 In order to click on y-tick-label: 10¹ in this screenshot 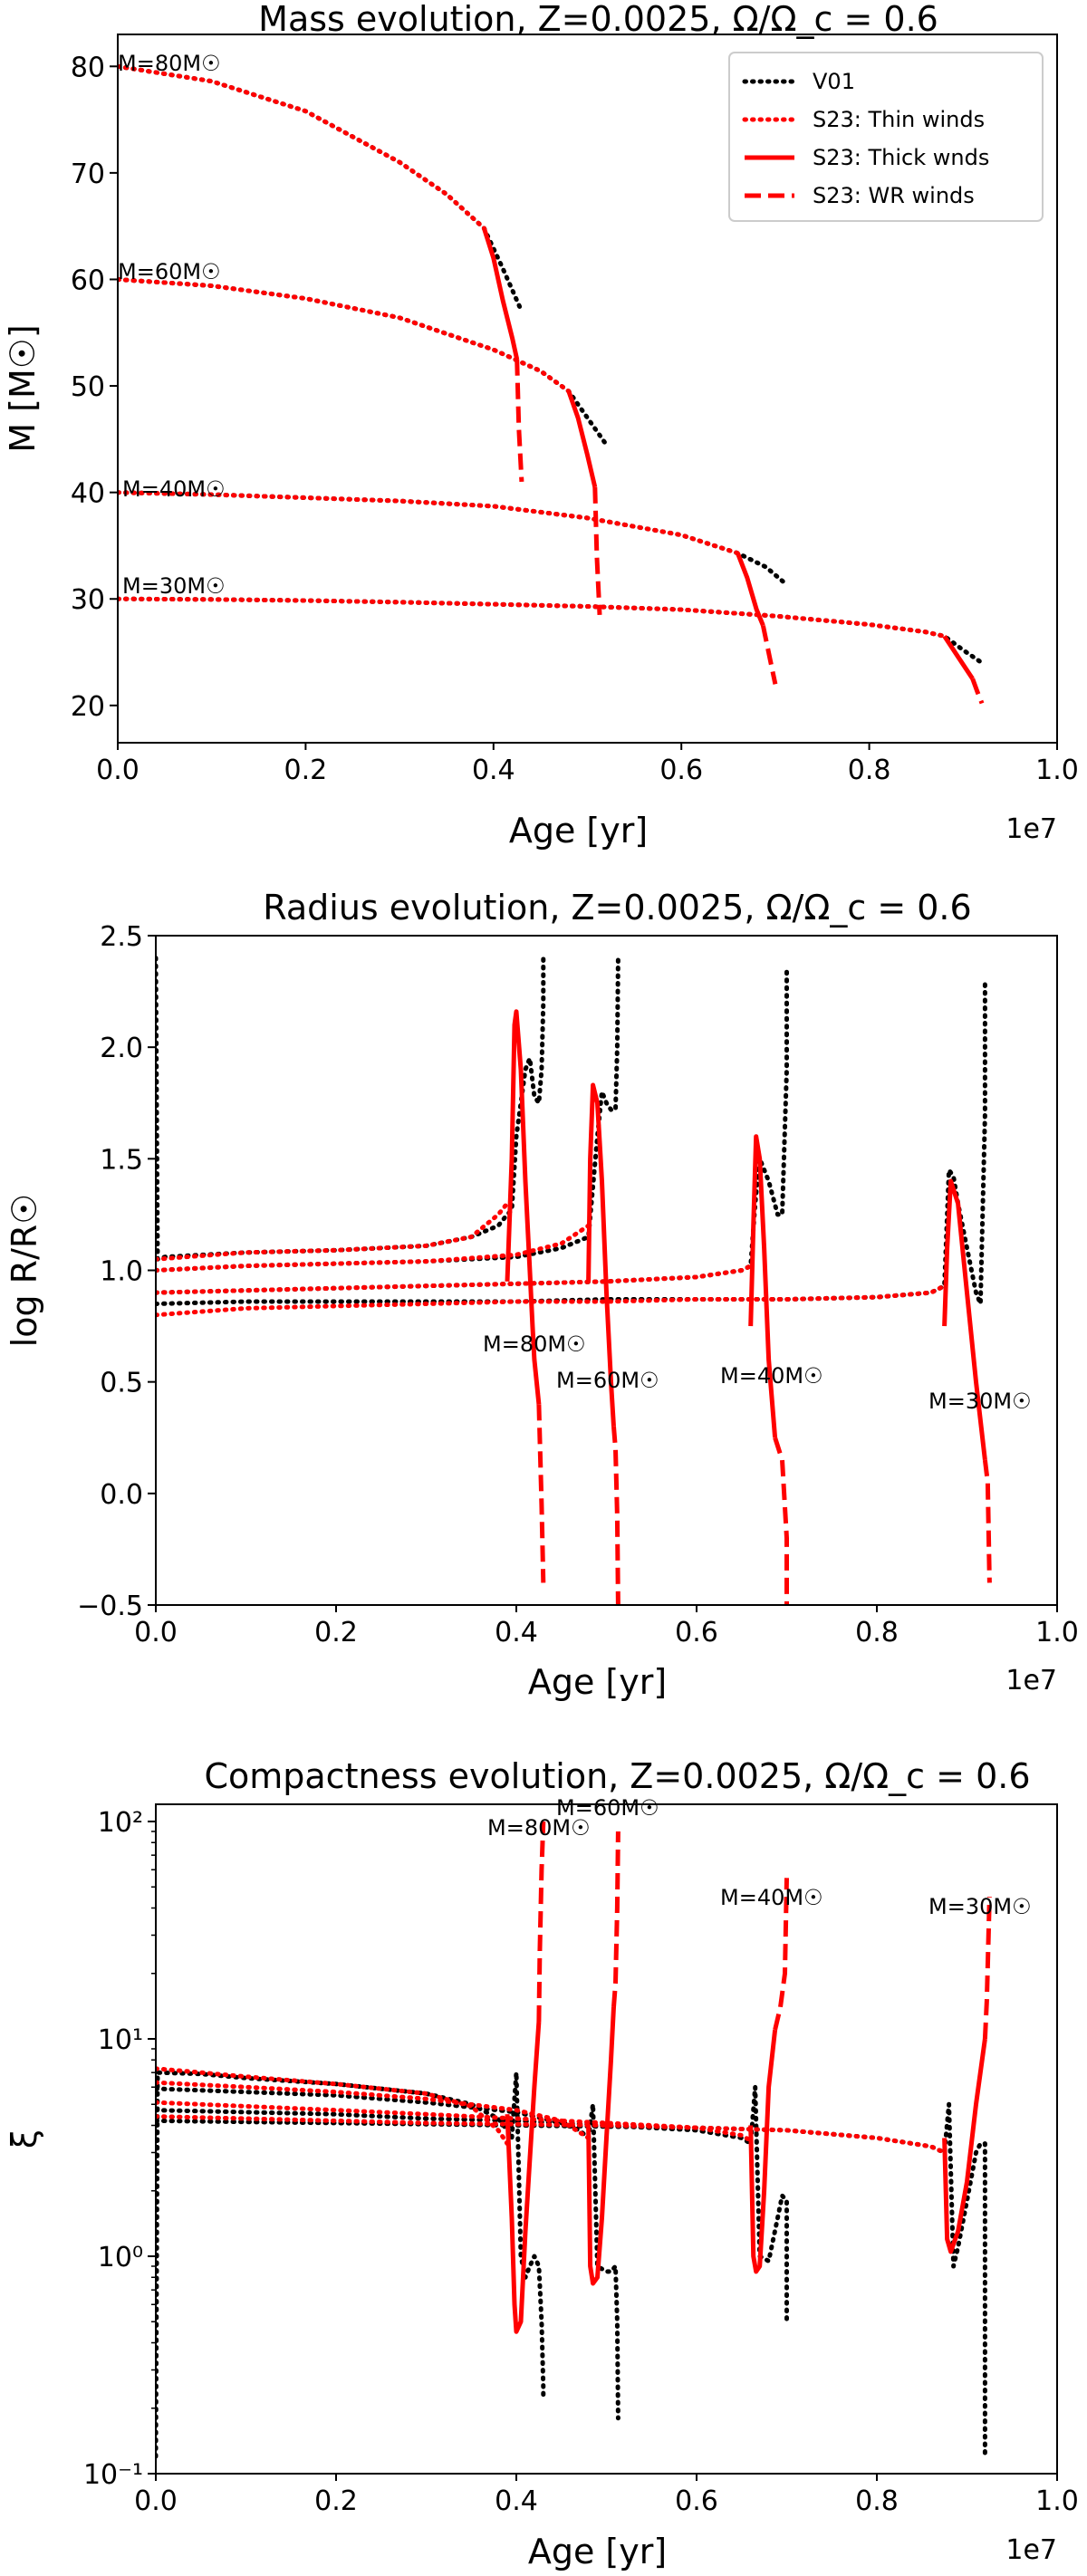, I will do `click(120, 2040)`.